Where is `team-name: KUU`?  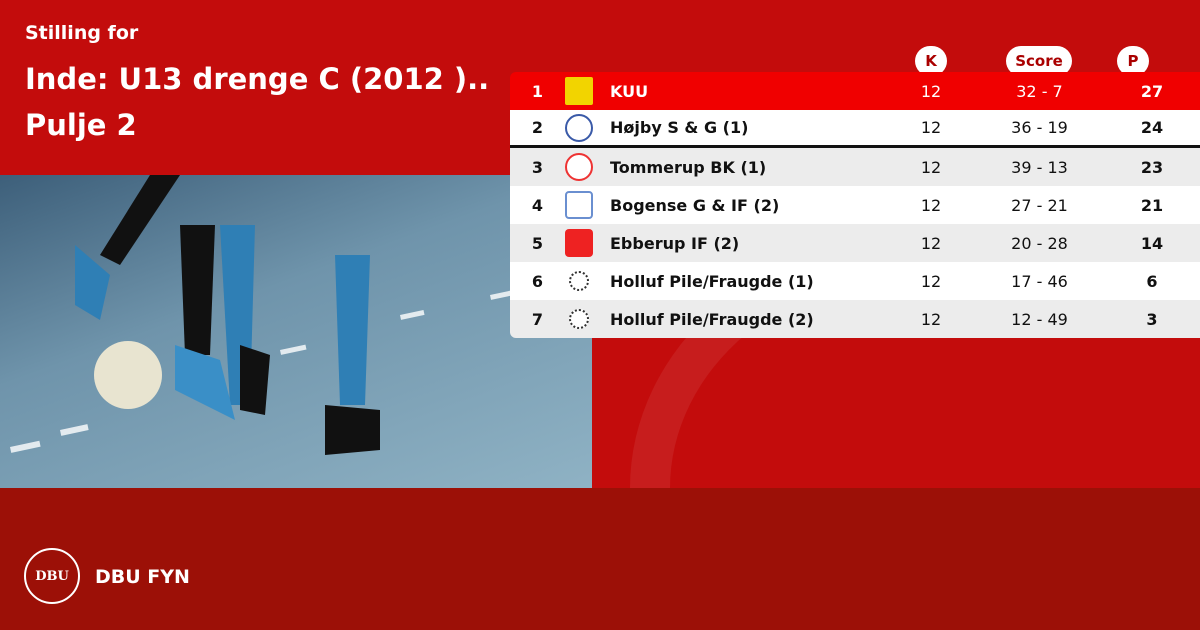
team-name: KUU is located at coordinates (629, 91).